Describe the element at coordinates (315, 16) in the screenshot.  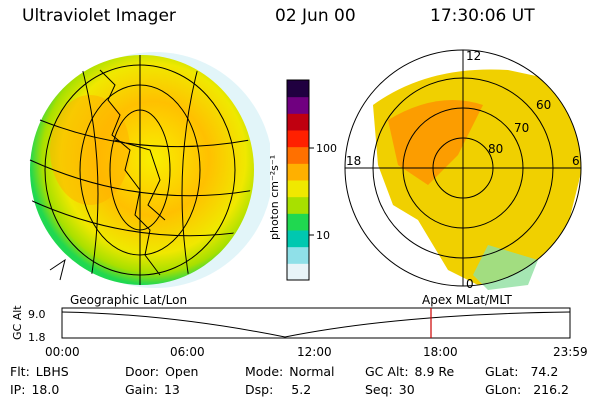
I see `date-label: 02 Jun 00` at that location.